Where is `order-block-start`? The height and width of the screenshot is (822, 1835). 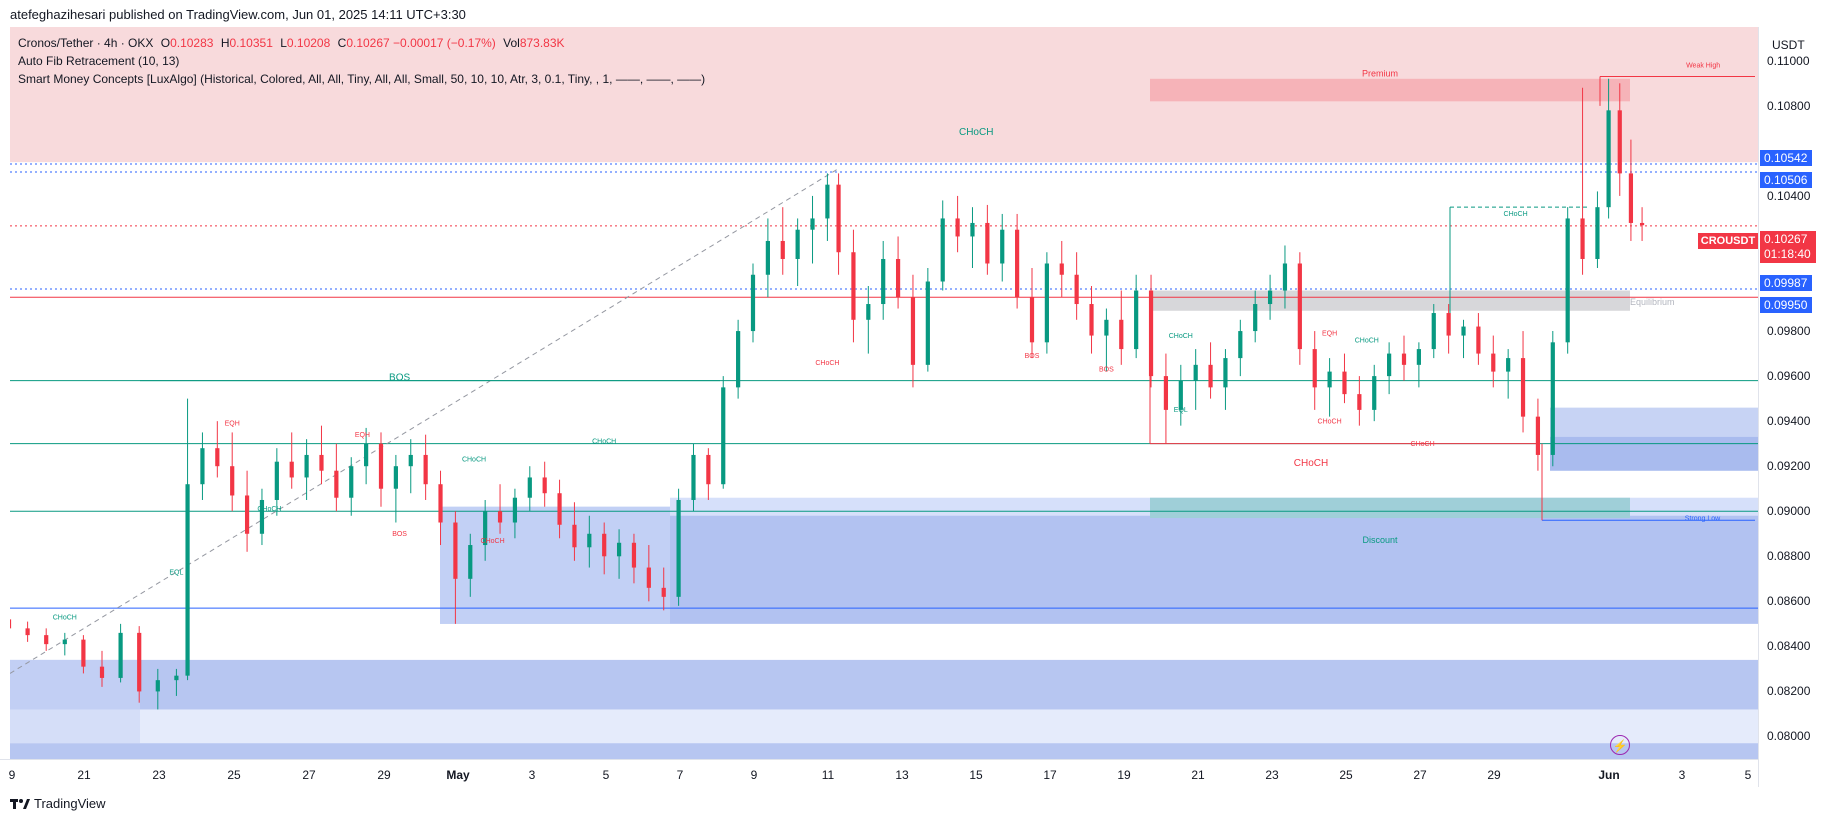
order-block-start is located at coordinates (75, 701).